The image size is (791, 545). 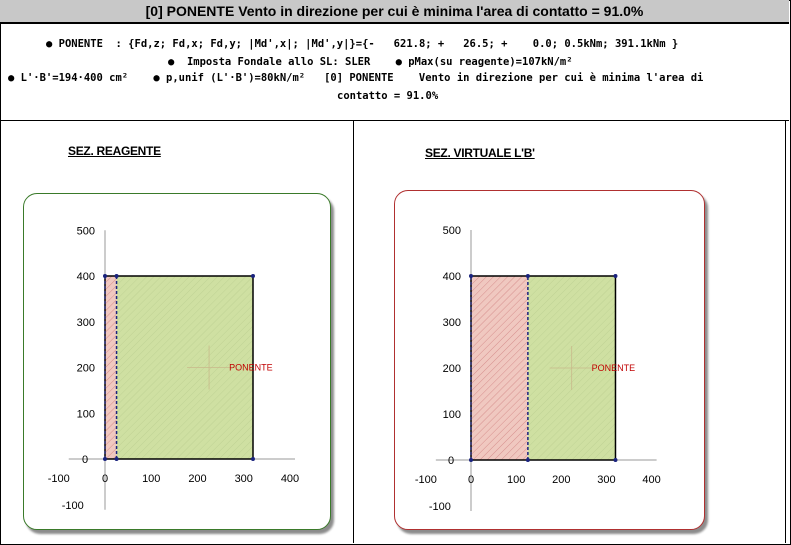 I want to click on left-section-title: SEZ. REAGENTE, so click(x=114, y=151).